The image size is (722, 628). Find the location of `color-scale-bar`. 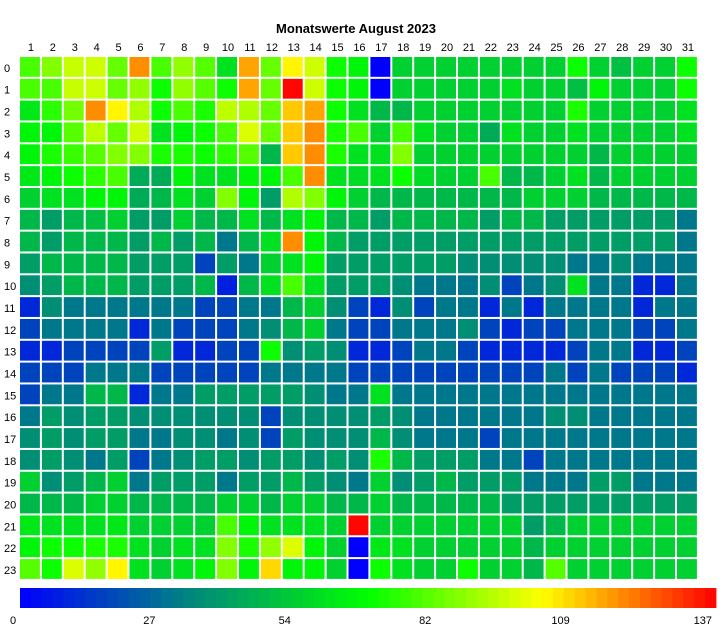

color-scale-bar is located at coordinates (368, 598).